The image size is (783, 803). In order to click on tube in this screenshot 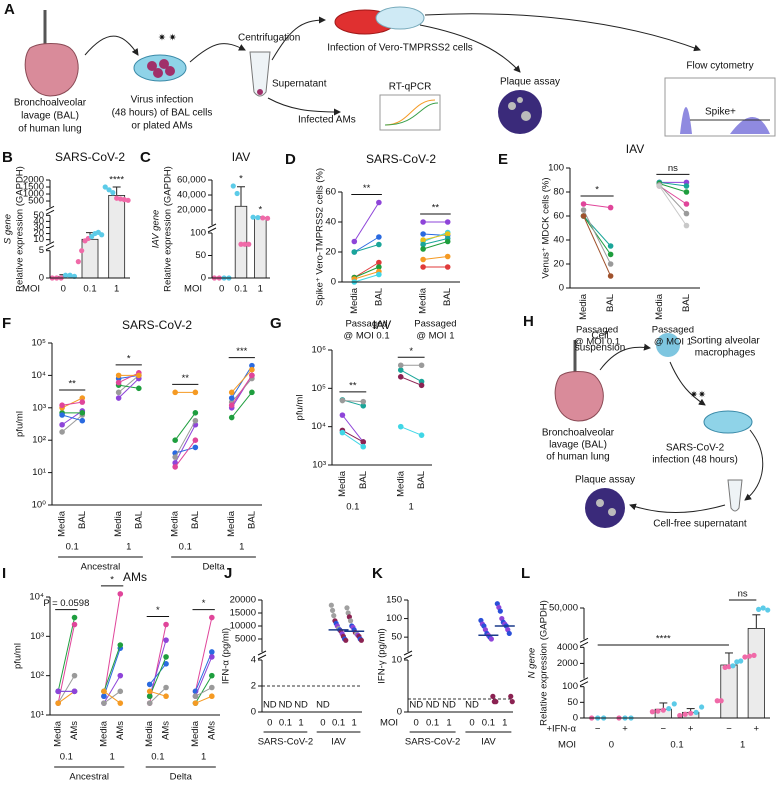, I will do `click(260, 74)`.